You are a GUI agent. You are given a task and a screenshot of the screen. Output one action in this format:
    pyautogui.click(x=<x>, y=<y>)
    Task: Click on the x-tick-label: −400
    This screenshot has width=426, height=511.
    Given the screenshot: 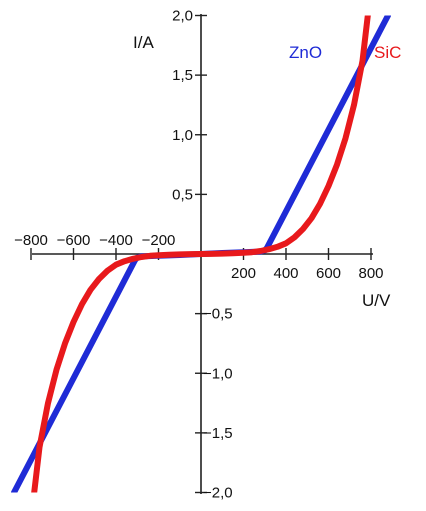 What is the action you would take?
    pyautogui.click(x=116, y=240)
    